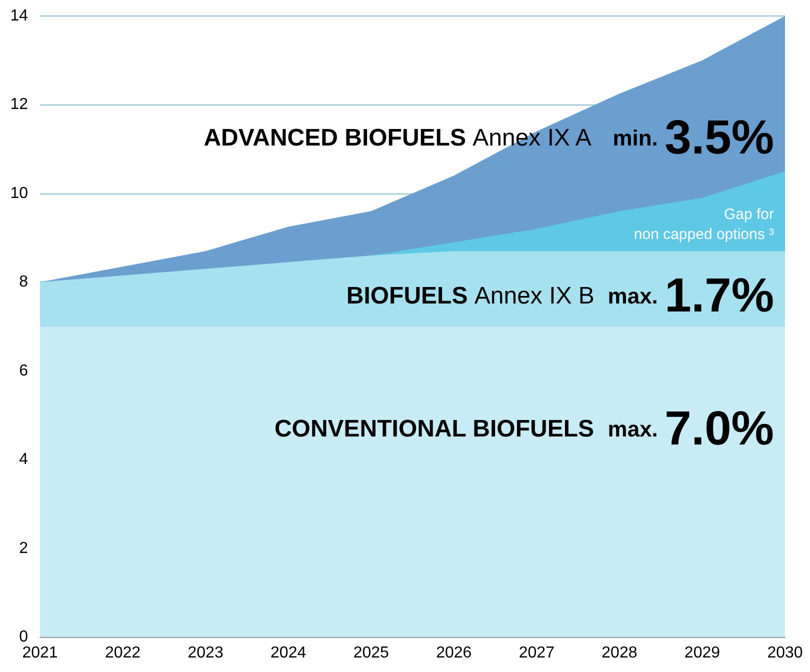 The height and width of the screenshot is (672, 810). Describe the element at coordinates (434, 429) in the screenshot. I see `annotation: CONVENTIONAL BIOFUELS` at that location.